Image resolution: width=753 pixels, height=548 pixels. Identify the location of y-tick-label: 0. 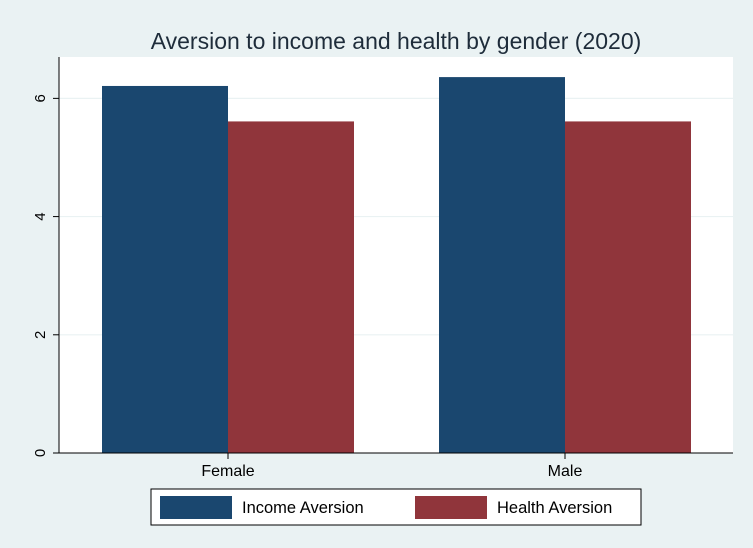
(40, 453).